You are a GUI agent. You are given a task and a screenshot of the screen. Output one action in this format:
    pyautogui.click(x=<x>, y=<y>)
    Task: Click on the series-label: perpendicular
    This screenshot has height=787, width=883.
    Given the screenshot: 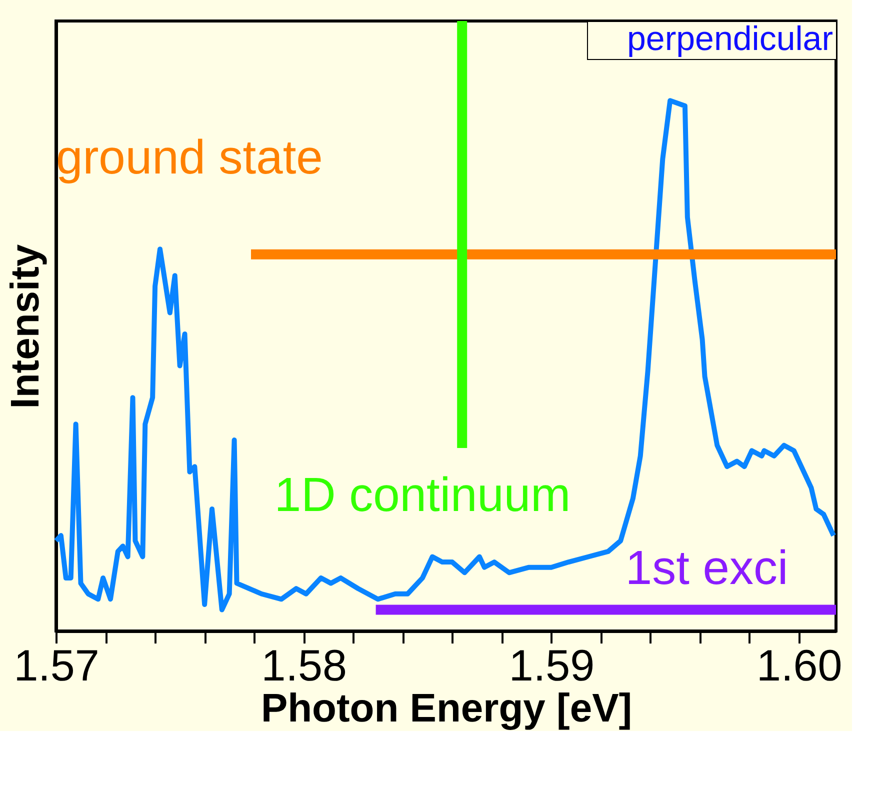 What is the action you would take?
    pyautogui.click(x=730, y=39)
    